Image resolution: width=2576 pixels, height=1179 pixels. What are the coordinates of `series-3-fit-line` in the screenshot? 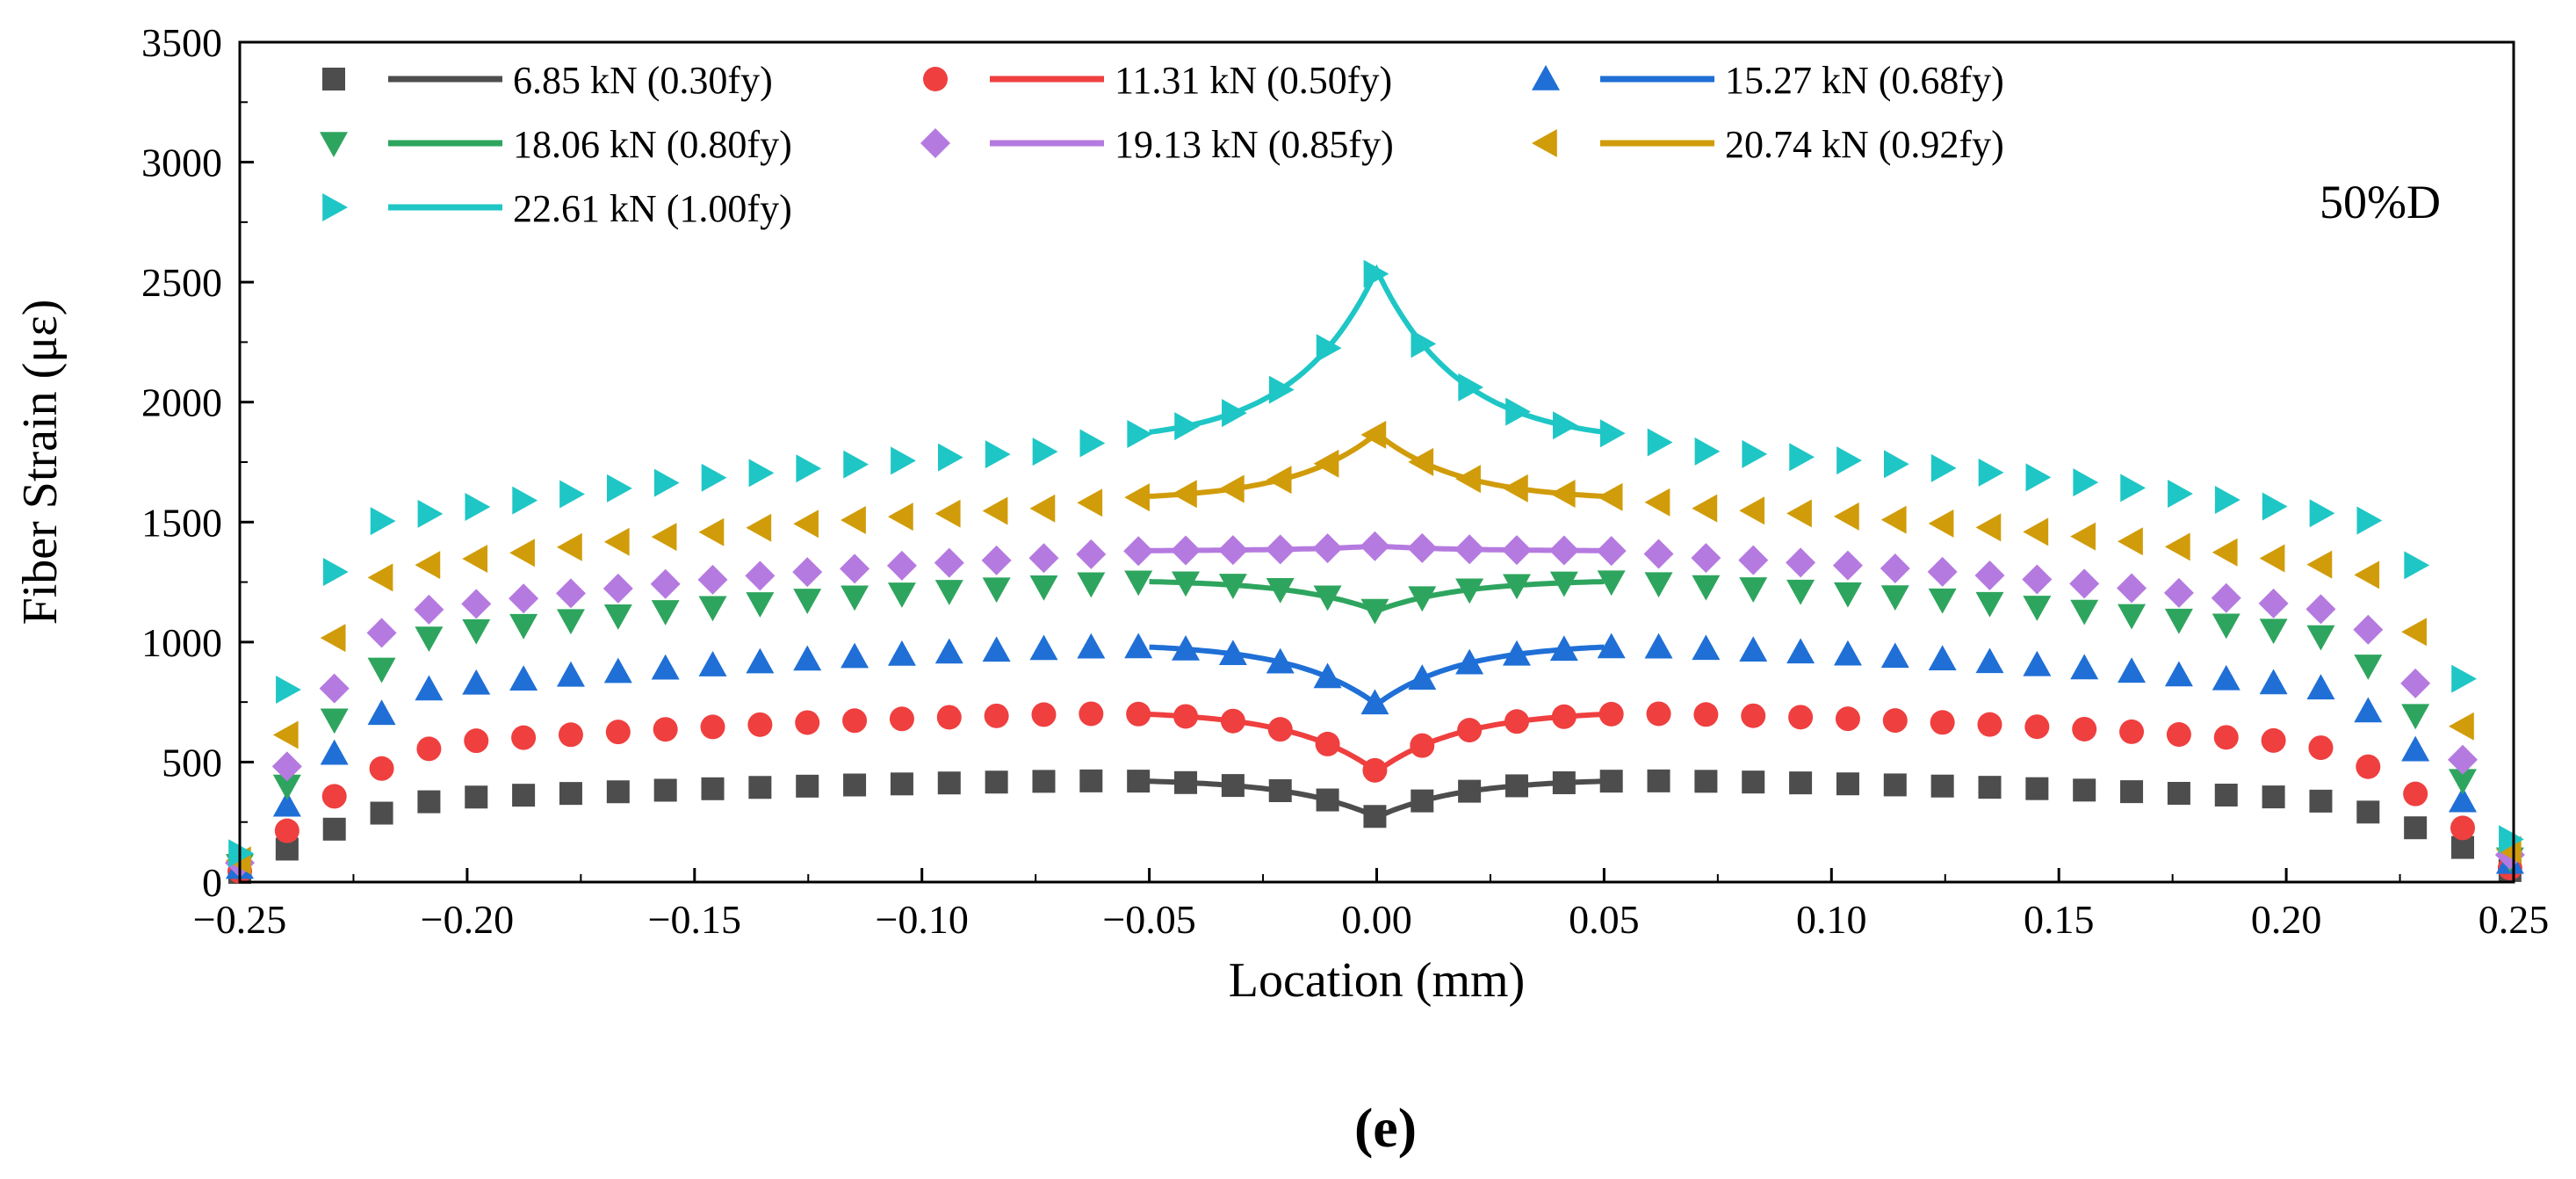 It's located at (1377, 676).